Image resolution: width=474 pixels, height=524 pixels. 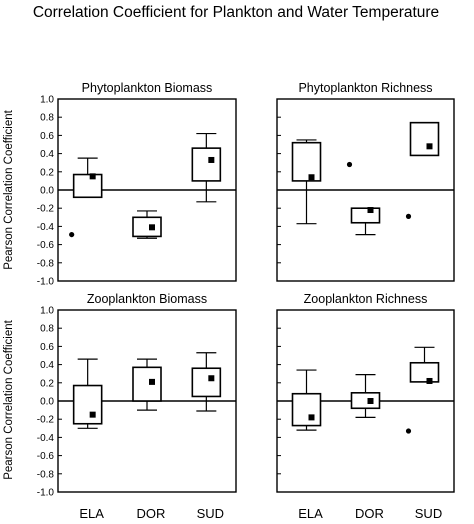 I want to click on panel-title: Phytoplankton Richness, so click(x=365, y=88).